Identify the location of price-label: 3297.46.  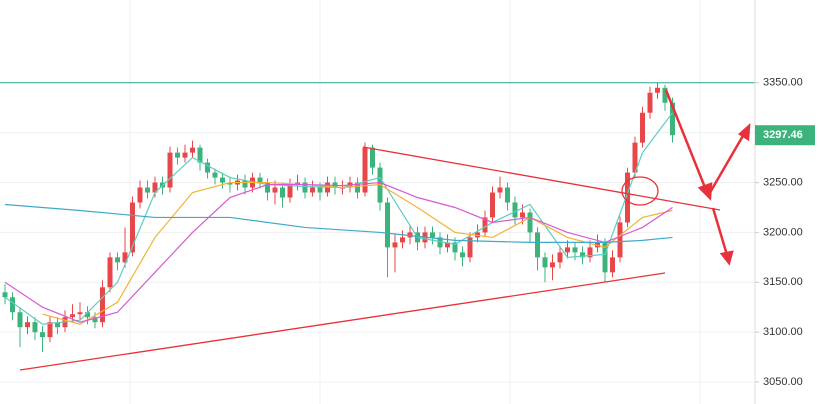
(783, 135).